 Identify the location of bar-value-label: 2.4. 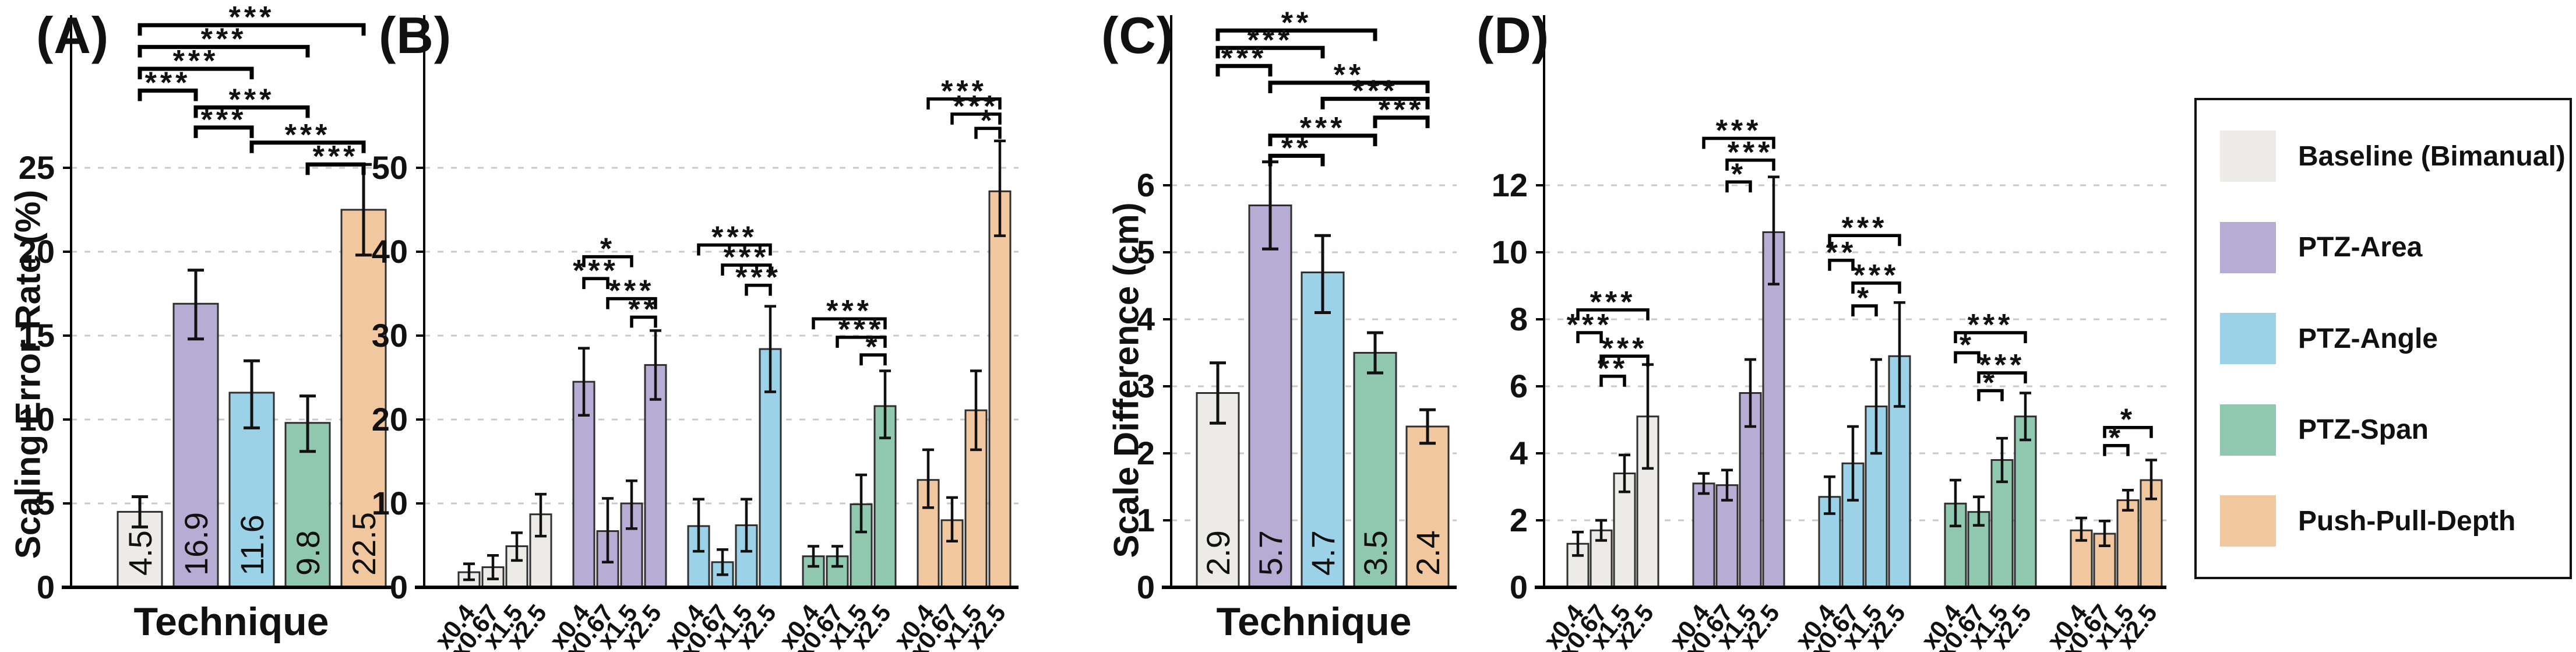
(1427, 553).